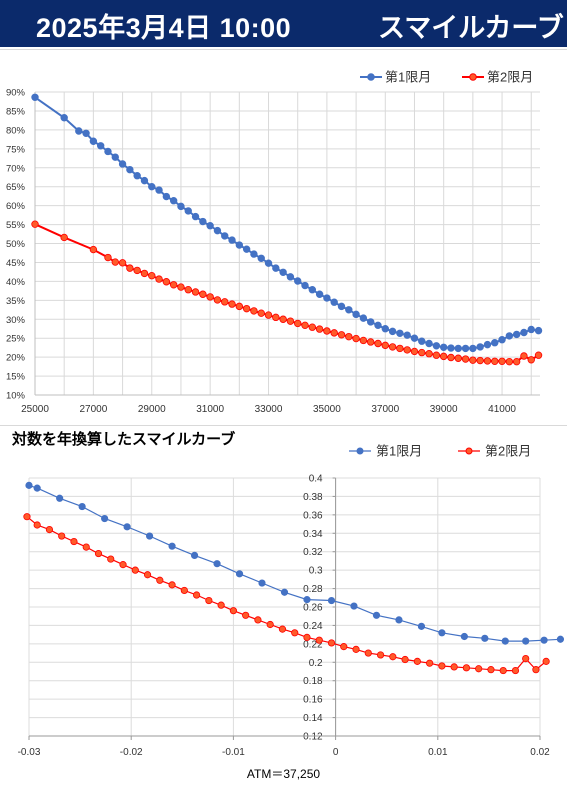 This screenshot has height=808, width=567. What do you see at coordinates (164, 28) in the screenshot?
I see `header-date: 2025年3月4日 10:00` at bounding box center [164, 28].